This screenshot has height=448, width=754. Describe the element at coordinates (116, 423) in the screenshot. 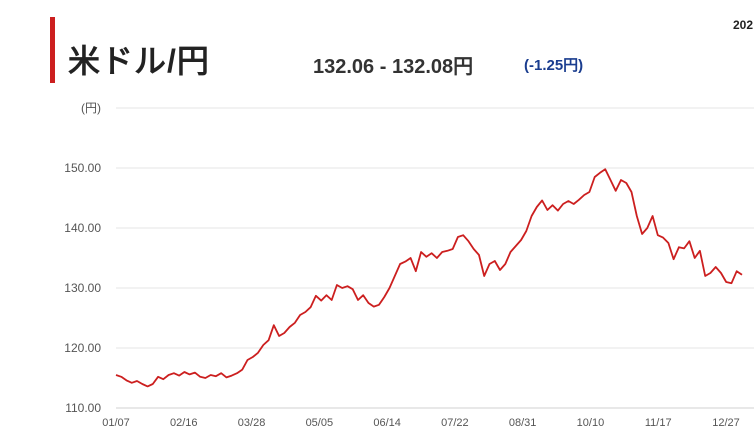

I see `x-tick-label: 01/07` at that location.